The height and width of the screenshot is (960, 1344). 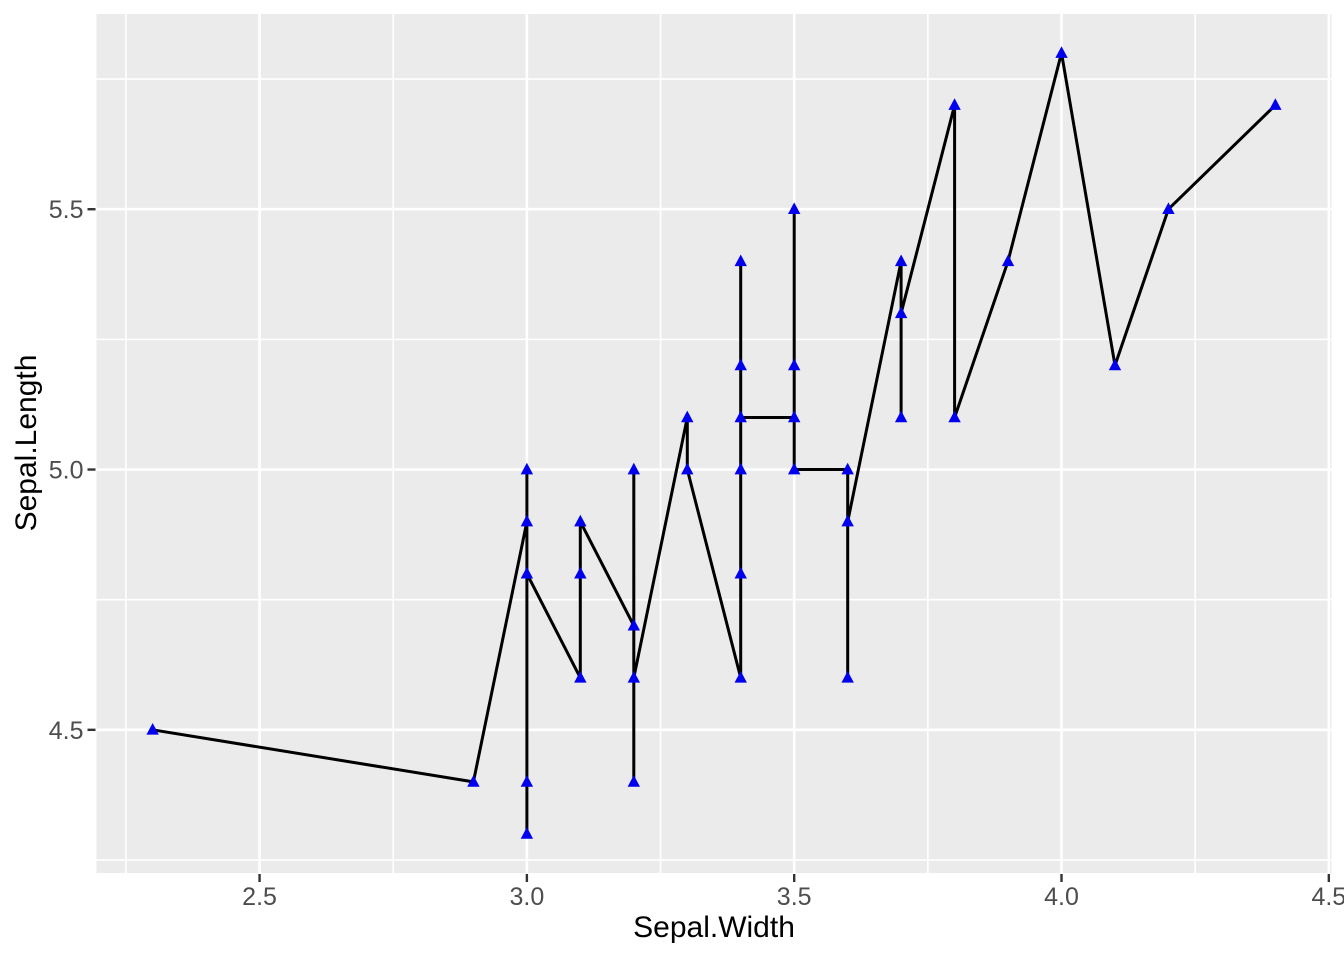 What do you see at coordinates (26, 443) in the screenshot?
I see `y-axis-title: Sepal.Length` at bounding box center [26, 443].